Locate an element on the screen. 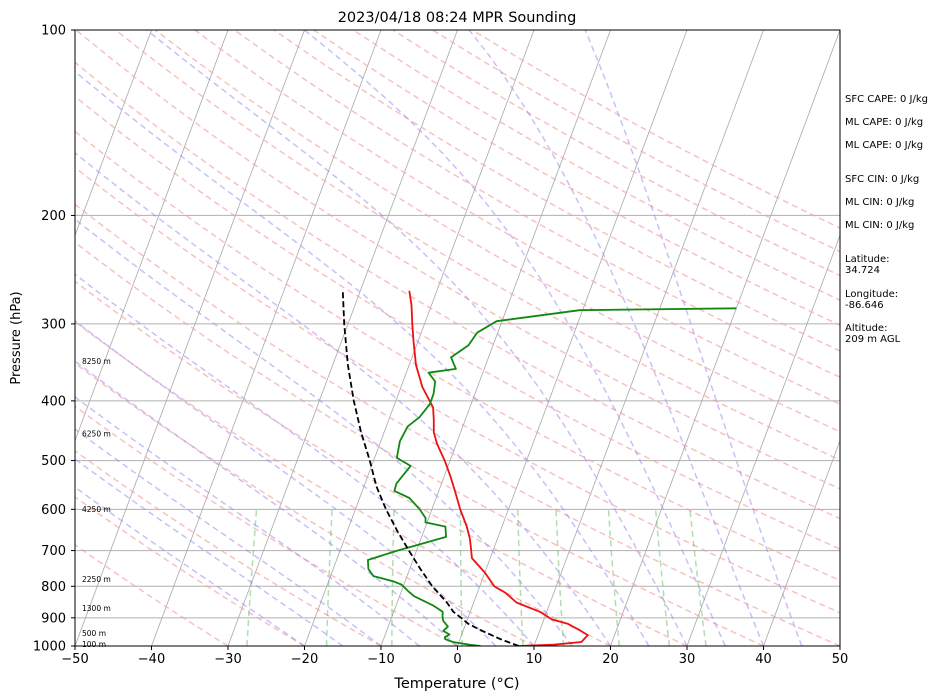 The width and height of the screenshot is (947, 700). mixing-ratio-lines is located at coordinates (476, 577).